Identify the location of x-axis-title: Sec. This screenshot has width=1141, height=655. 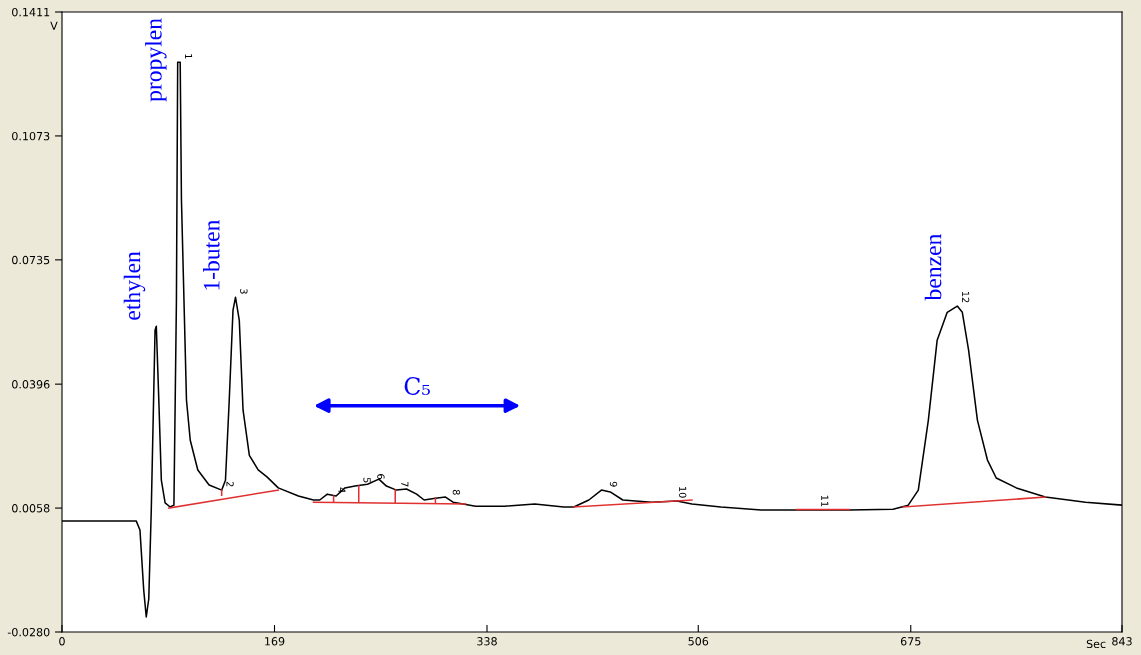
(1096, 644).